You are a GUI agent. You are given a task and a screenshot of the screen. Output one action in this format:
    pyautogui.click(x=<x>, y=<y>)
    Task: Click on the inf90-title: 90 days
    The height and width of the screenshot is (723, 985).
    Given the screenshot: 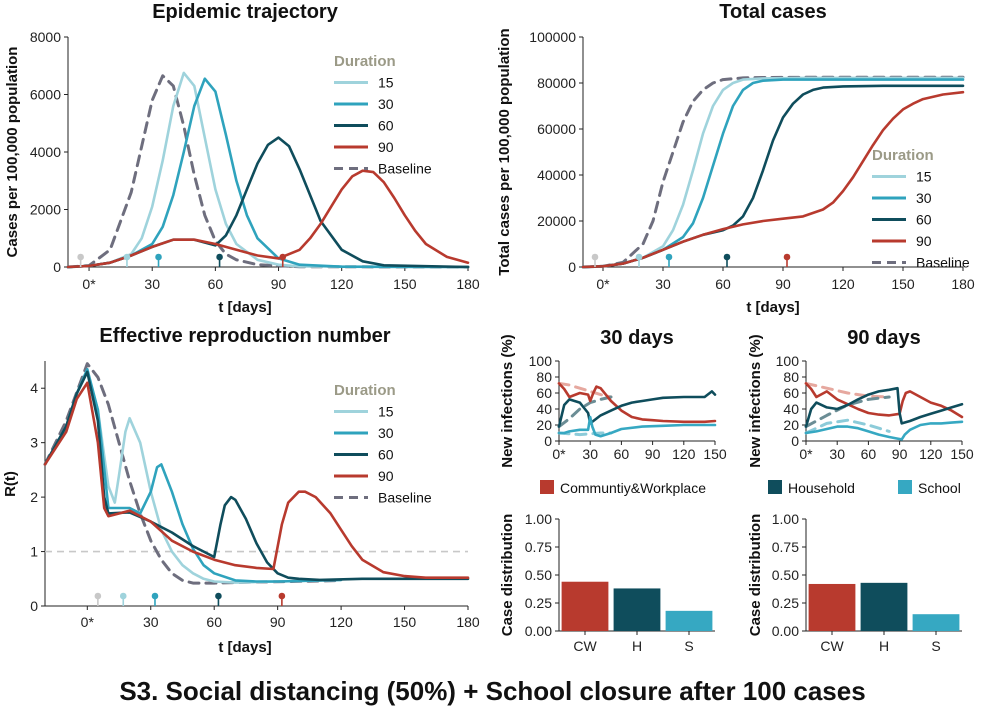 What is the action you would take?
    pyautogui.click(x=883, y=338)
    